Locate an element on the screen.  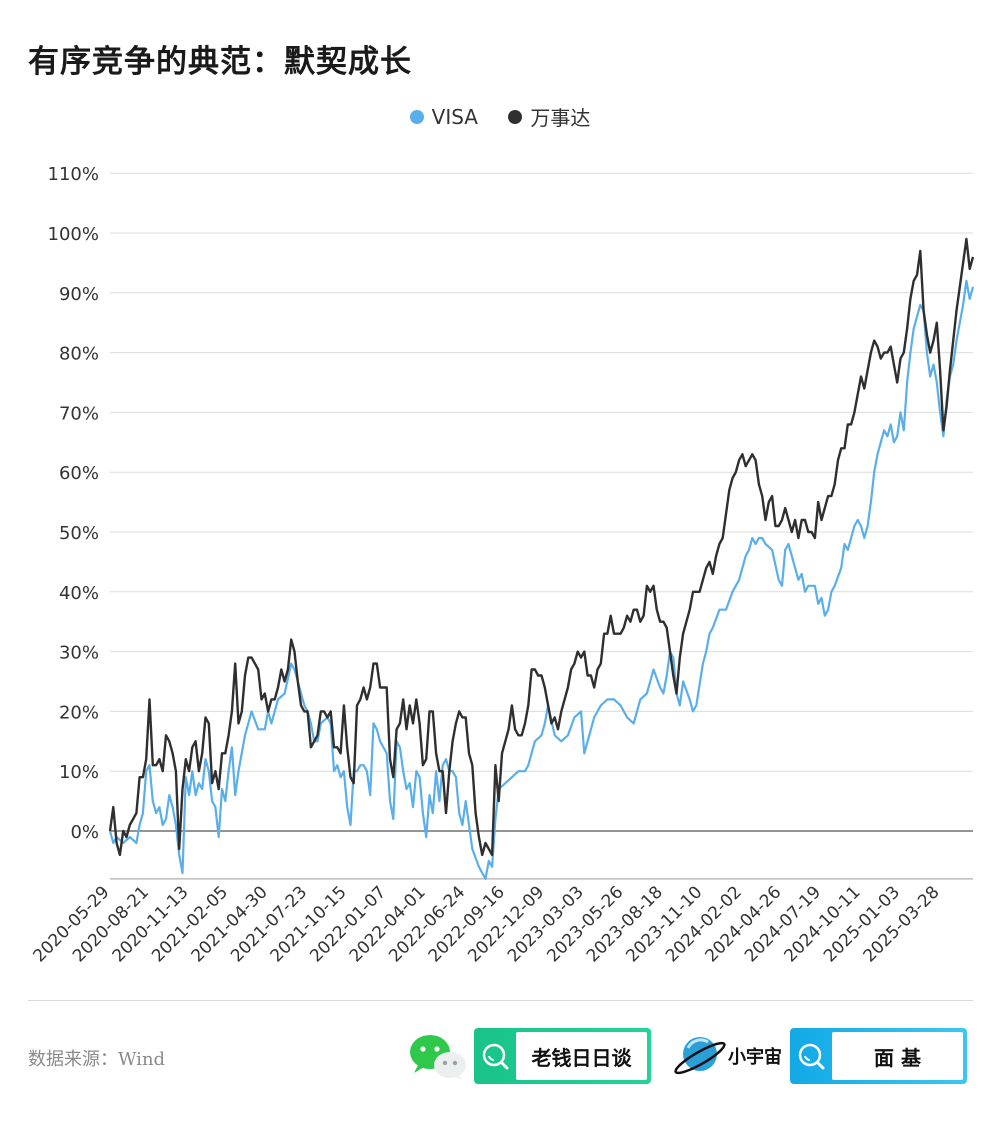
y-tick-label: 80% is located at coordinates (79, 354).